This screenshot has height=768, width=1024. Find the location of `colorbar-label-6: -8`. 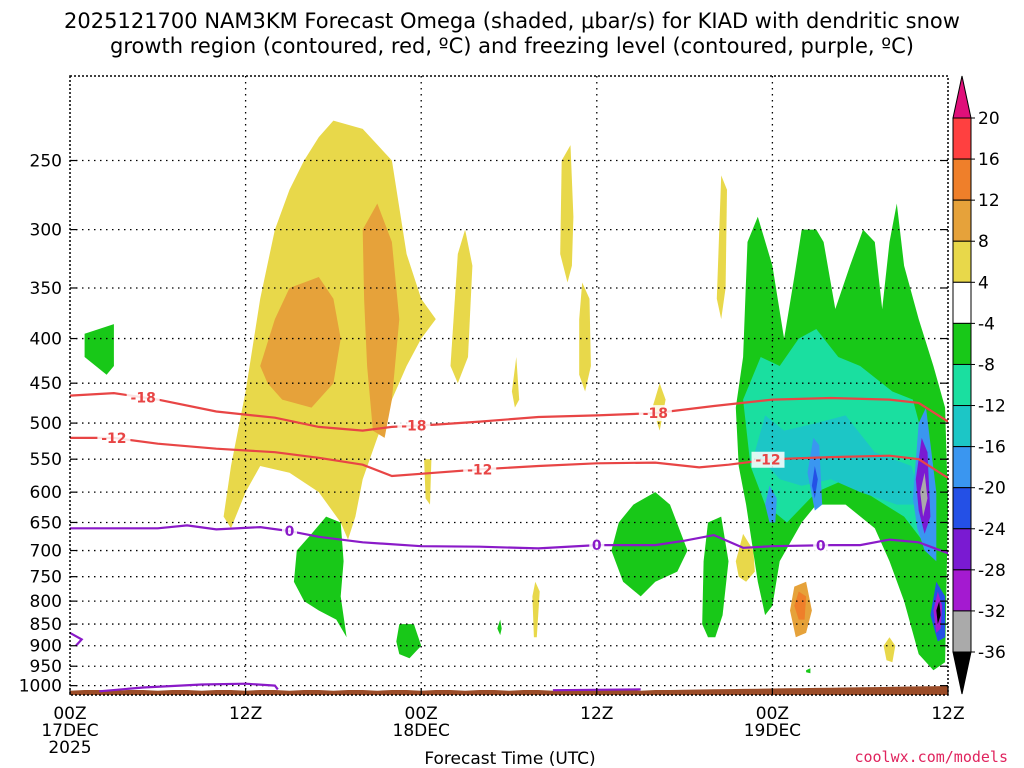

colorbar-label-6: -8 is located at coordinates (986, 365).